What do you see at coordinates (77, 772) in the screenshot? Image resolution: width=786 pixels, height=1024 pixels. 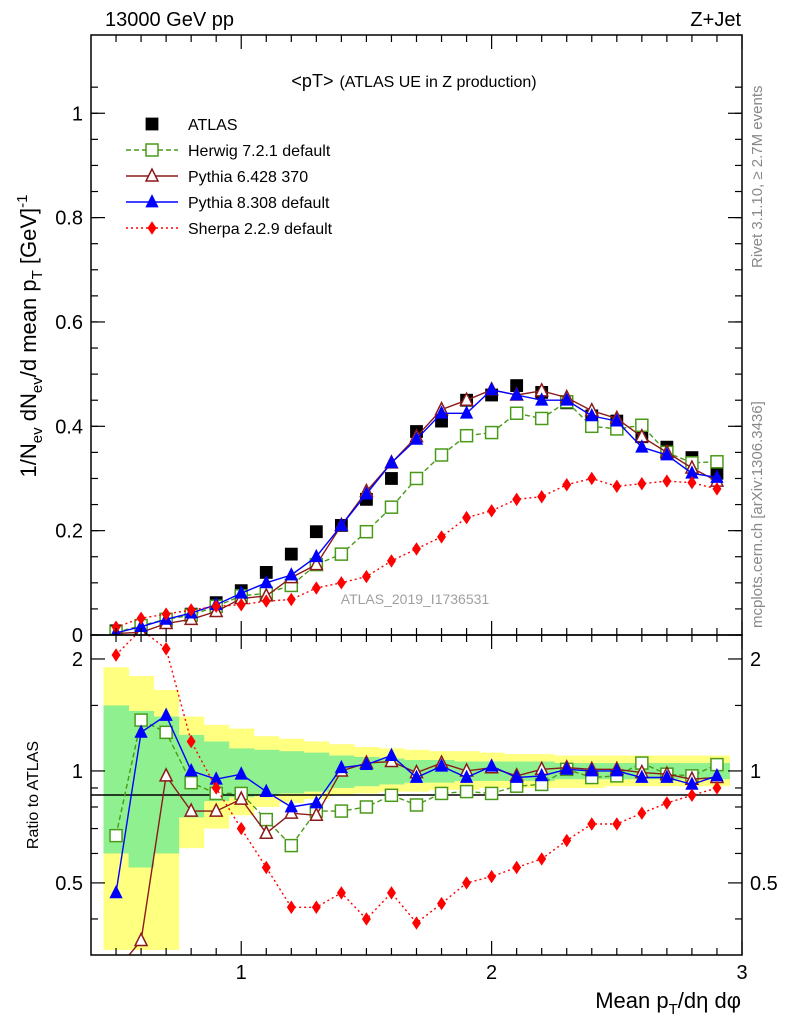 I see `ratio-y-tick-label: 1` at bounding box center [77, 772].